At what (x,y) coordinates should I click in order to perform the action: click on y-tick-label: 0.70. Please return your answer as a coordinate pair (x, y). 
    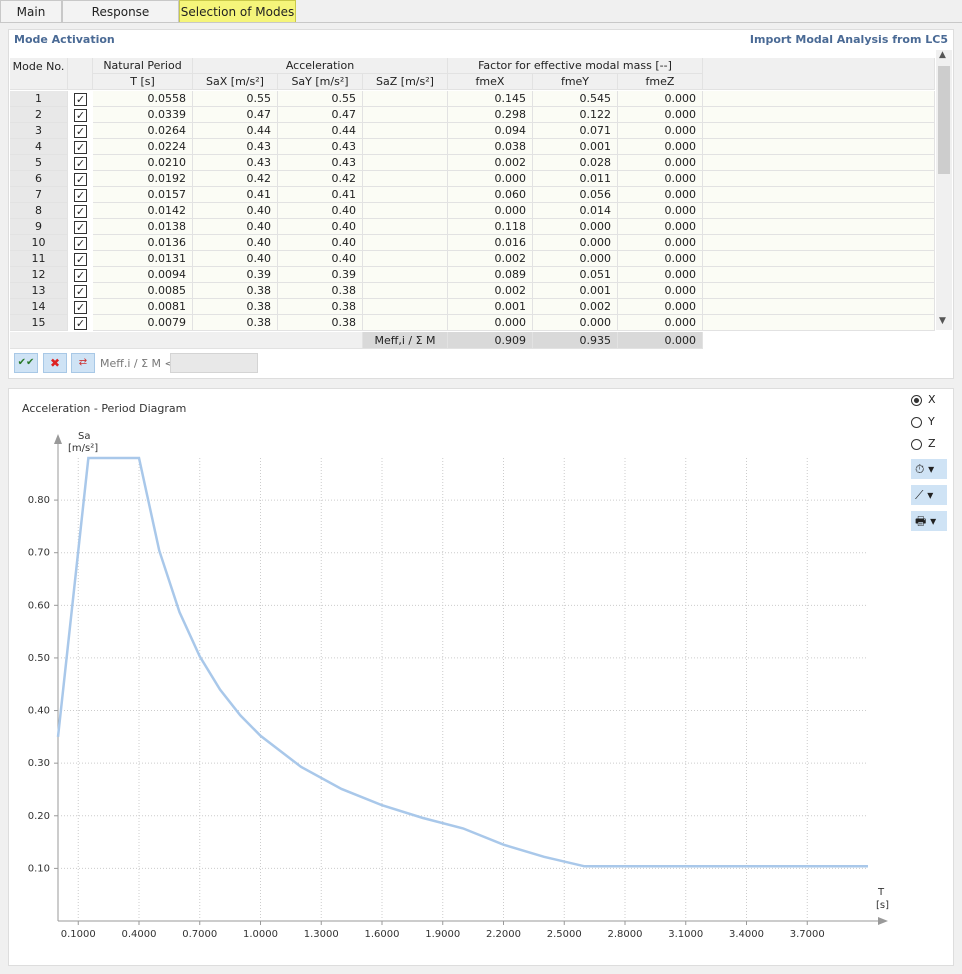
    Looking at the image, I should click on (39, 553).